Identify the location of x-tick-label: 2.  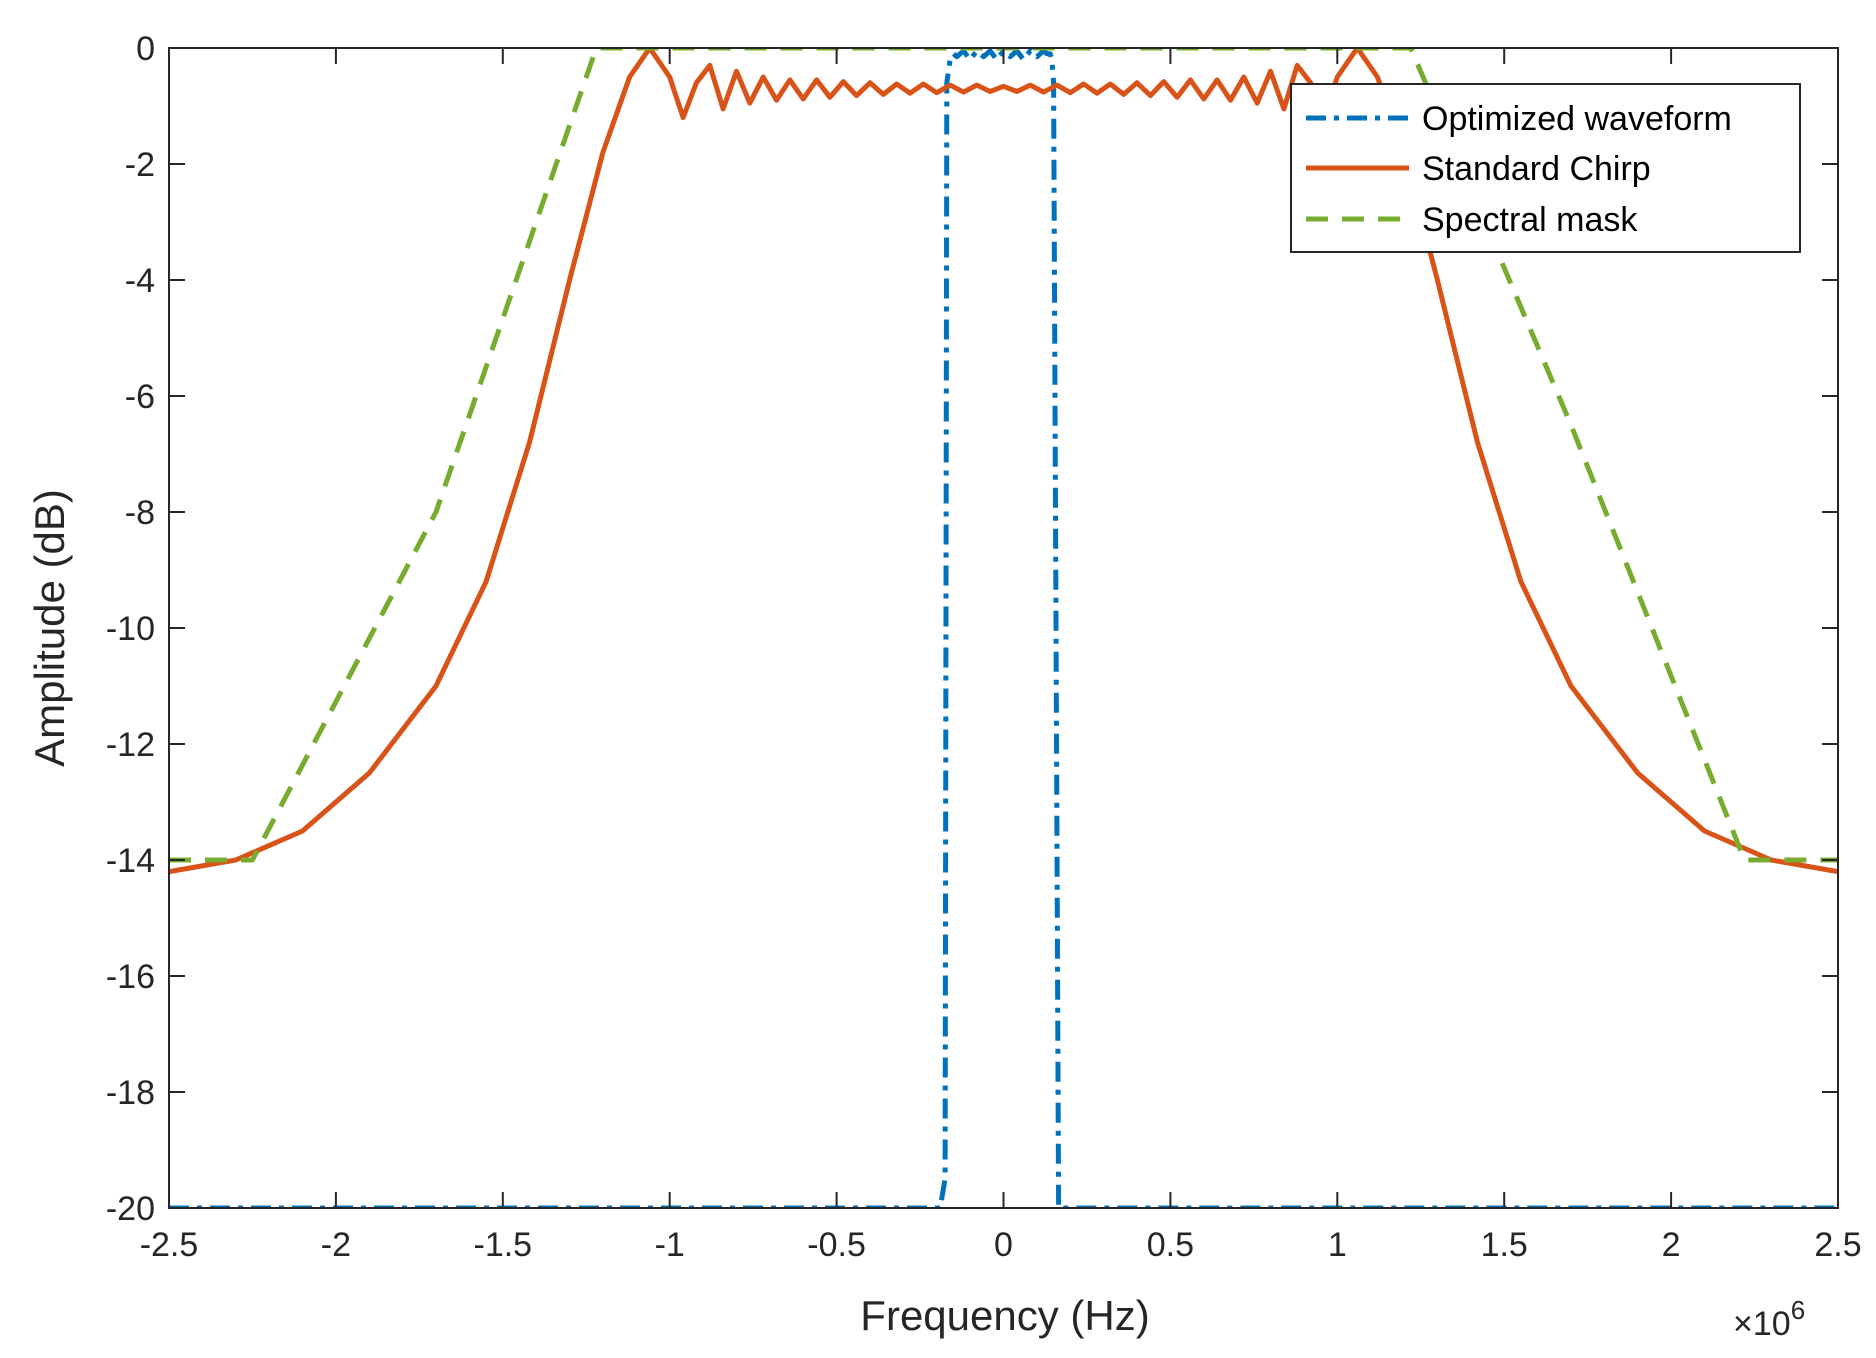
(1671, 1245).